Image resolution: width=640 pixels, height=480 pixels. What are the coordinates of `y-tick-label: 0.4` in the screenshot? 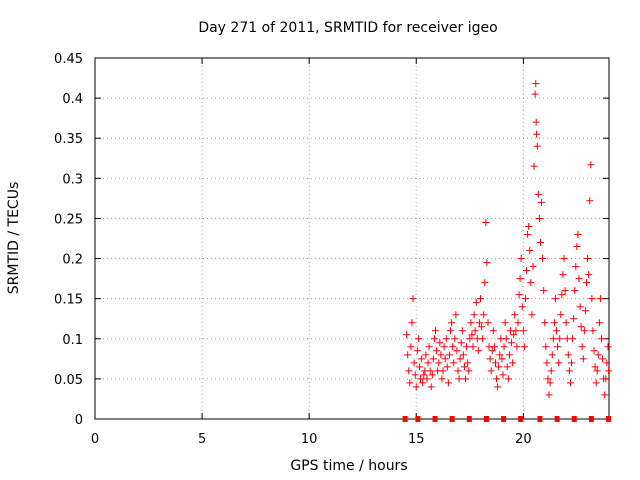 It's located at (72, 99).